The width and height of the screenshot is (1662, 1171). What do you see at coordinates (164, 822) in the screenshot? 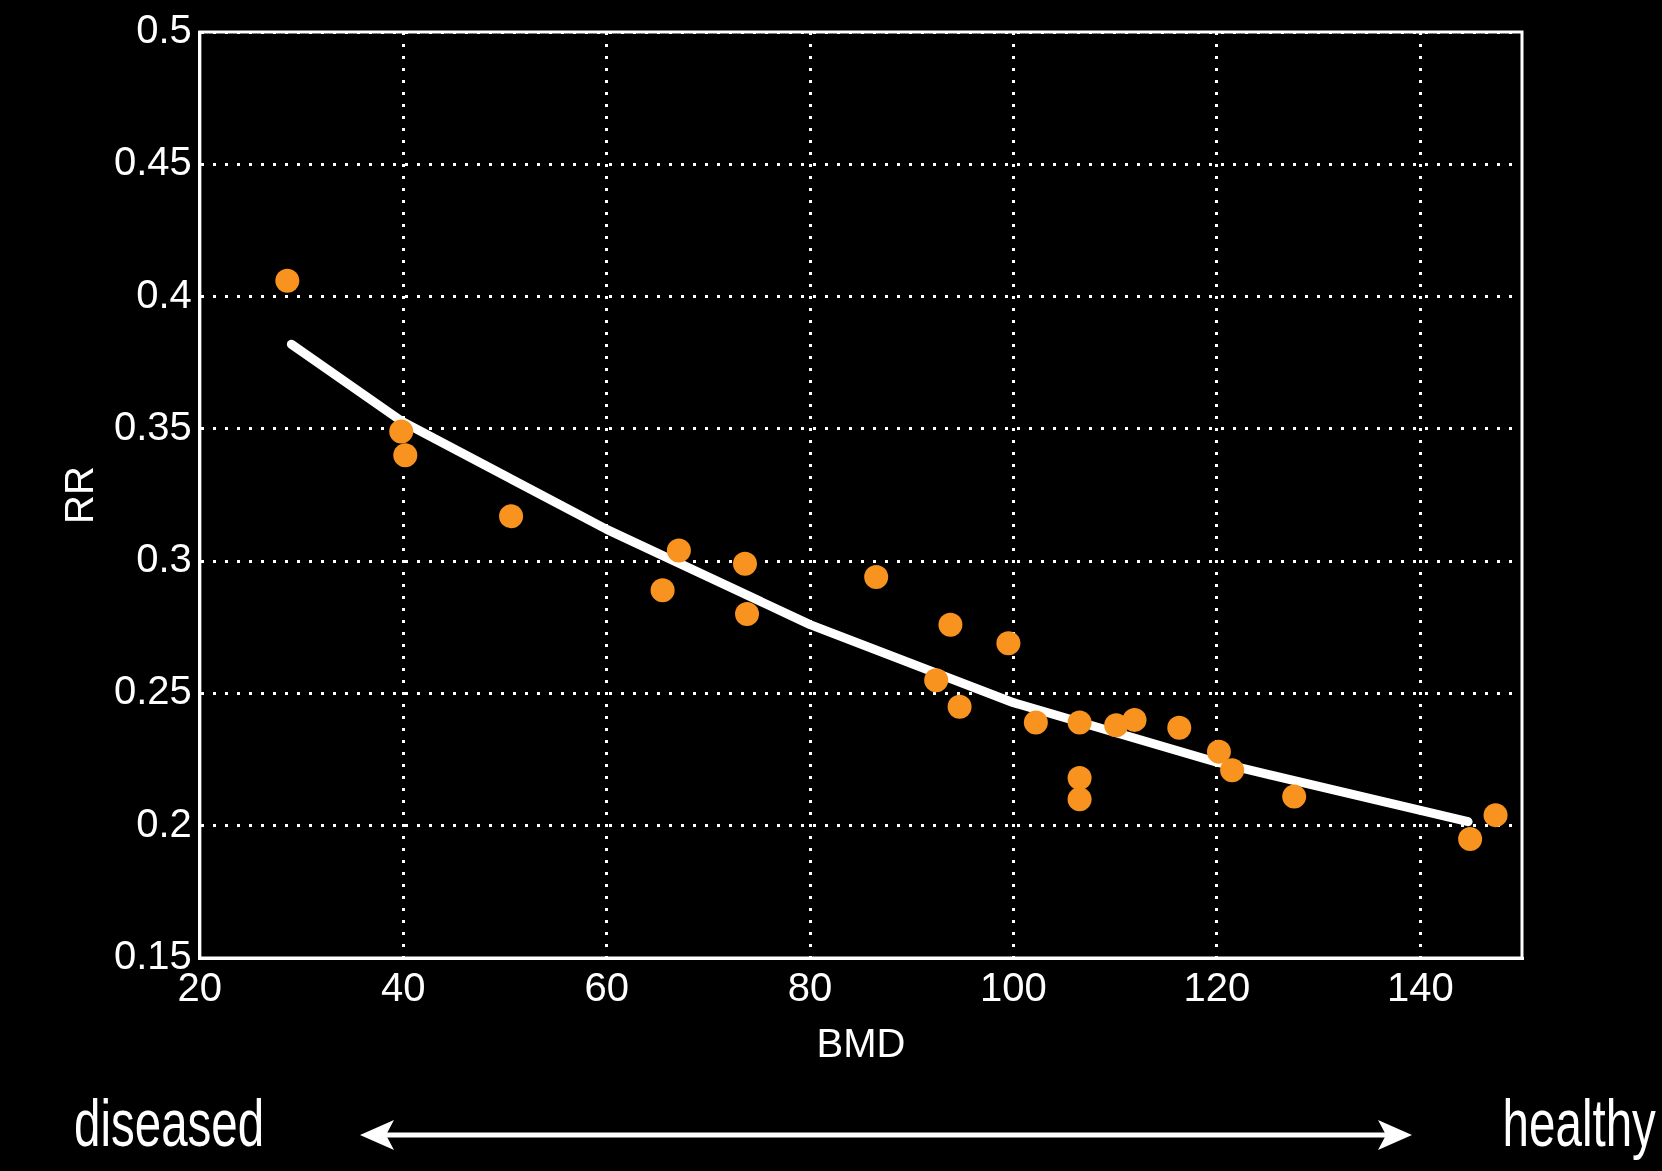
I see `y-tick-label: 0.2` at bounding box center [164, 822].